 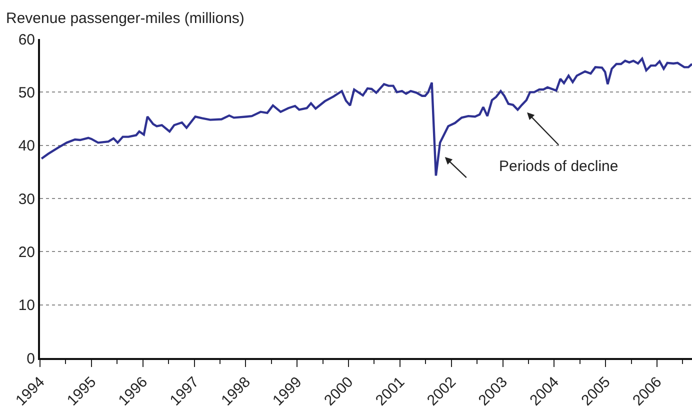 What do you see at coordinates (26, 146) in the screenshot?
I see `y-tick-label: 40` at bounding box center [26, 146].